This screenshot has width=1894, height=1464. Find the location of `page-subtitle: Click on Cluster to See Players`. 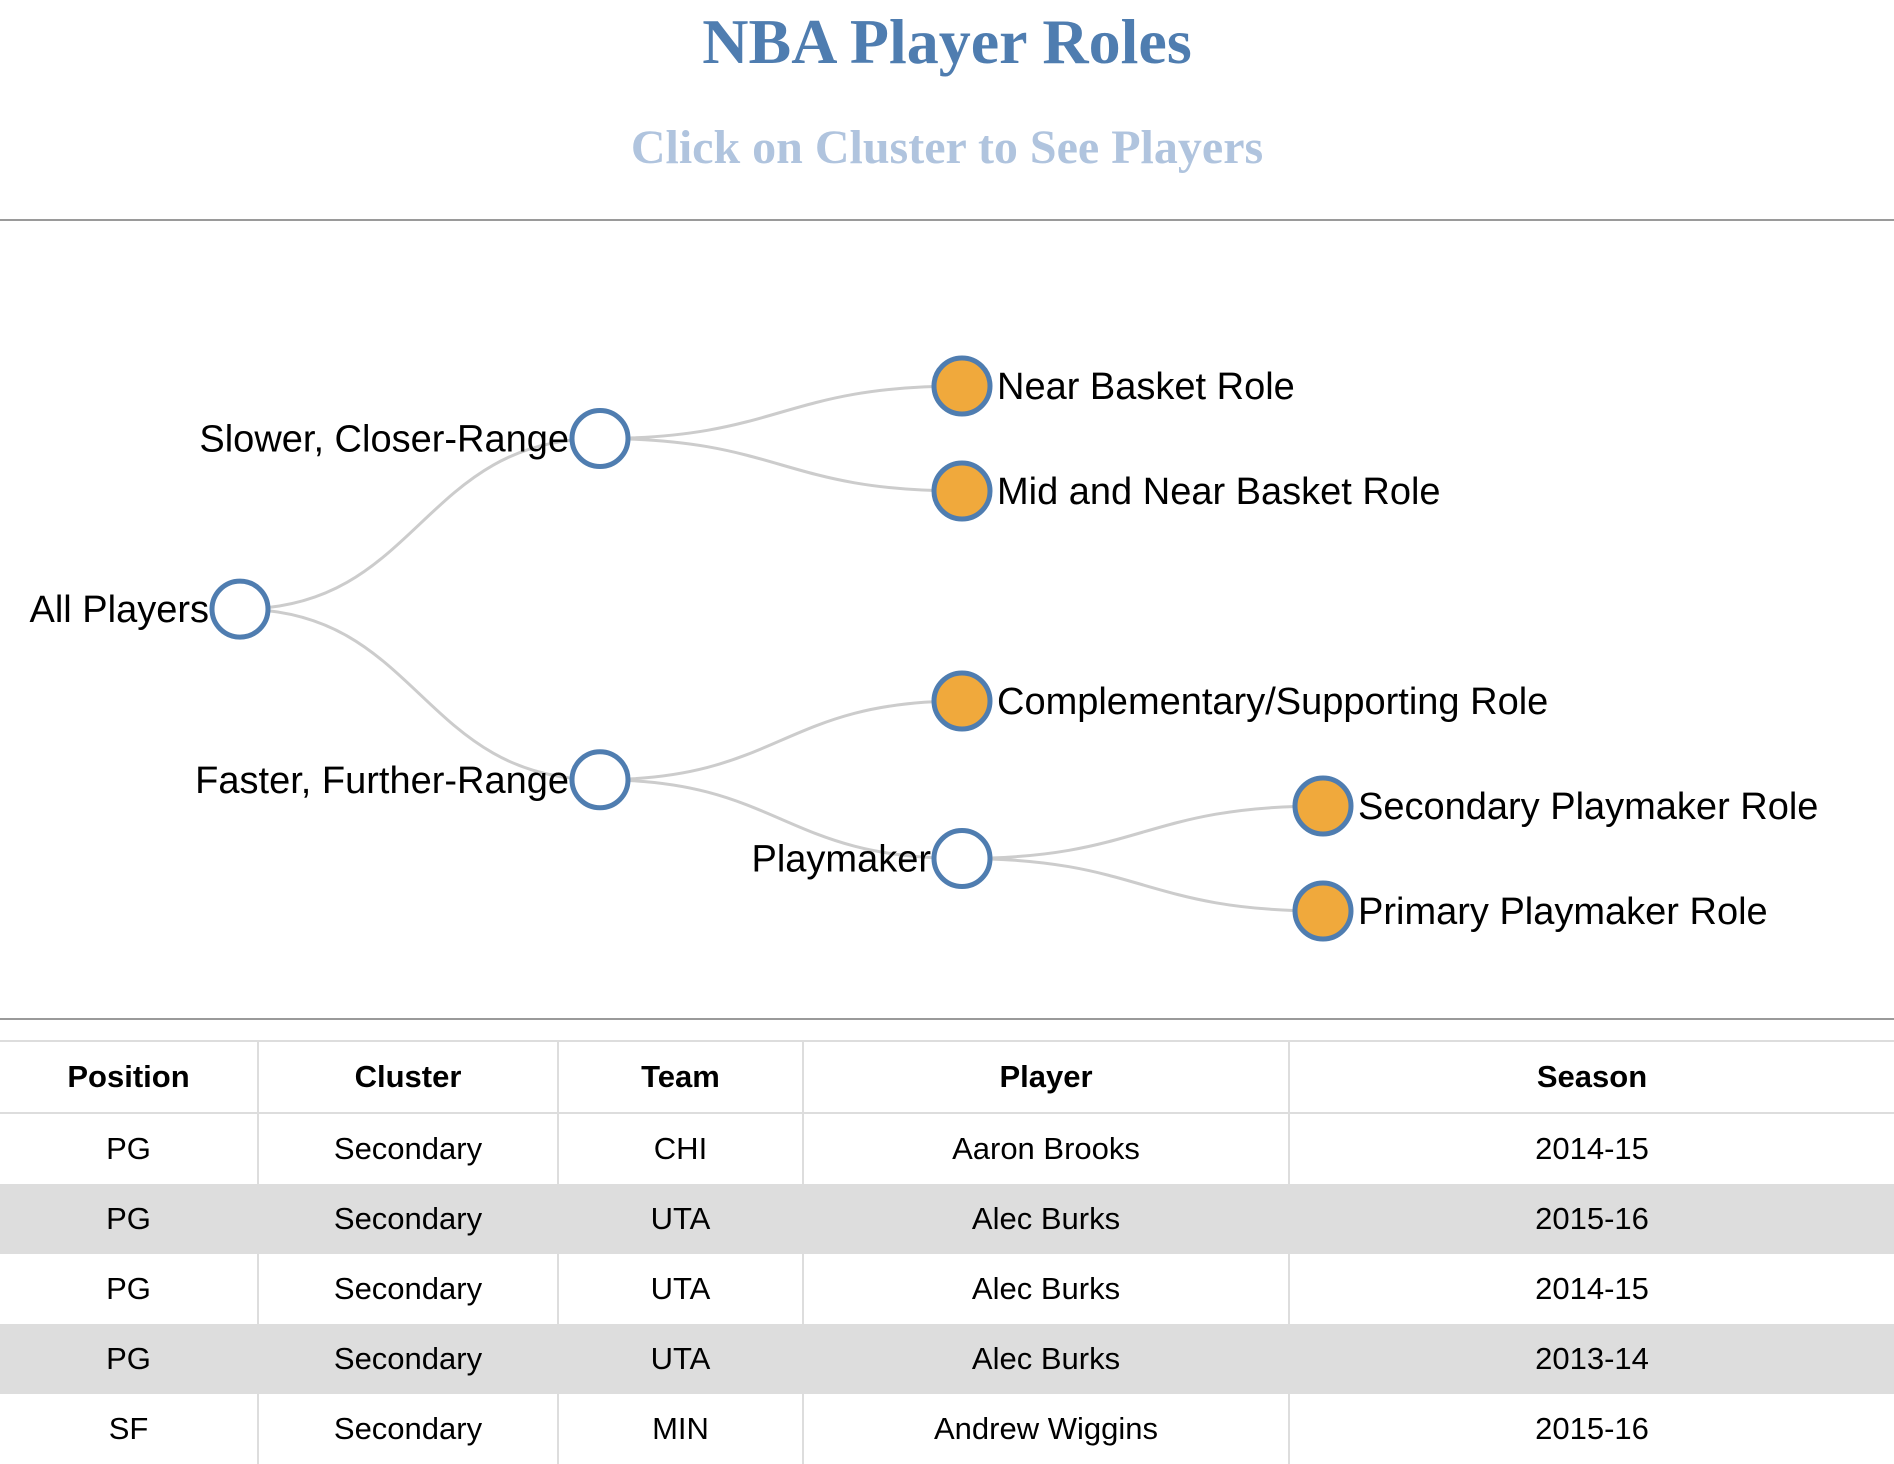

page-subtitle: Click on Cluster to See Players is located at coordinates (947, 147).